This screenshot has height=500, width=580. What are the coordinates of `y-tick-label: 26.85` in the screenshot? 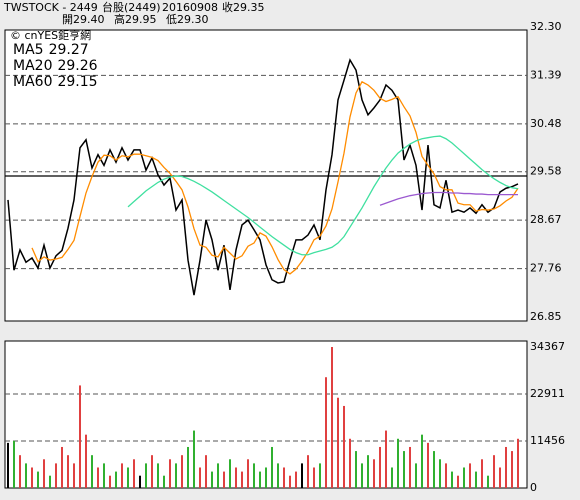 It's located at (546, 316).